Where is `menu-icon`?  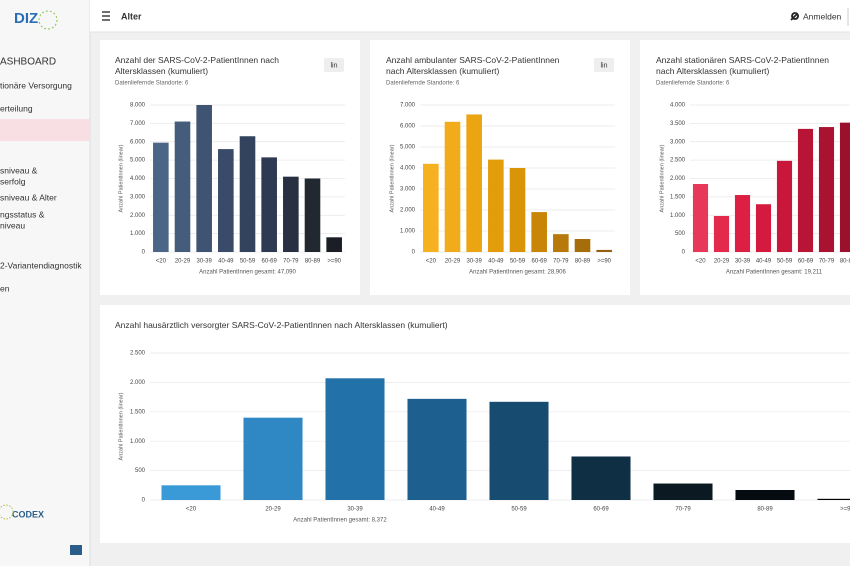
menu-icon is located at coordinates (106, 16).